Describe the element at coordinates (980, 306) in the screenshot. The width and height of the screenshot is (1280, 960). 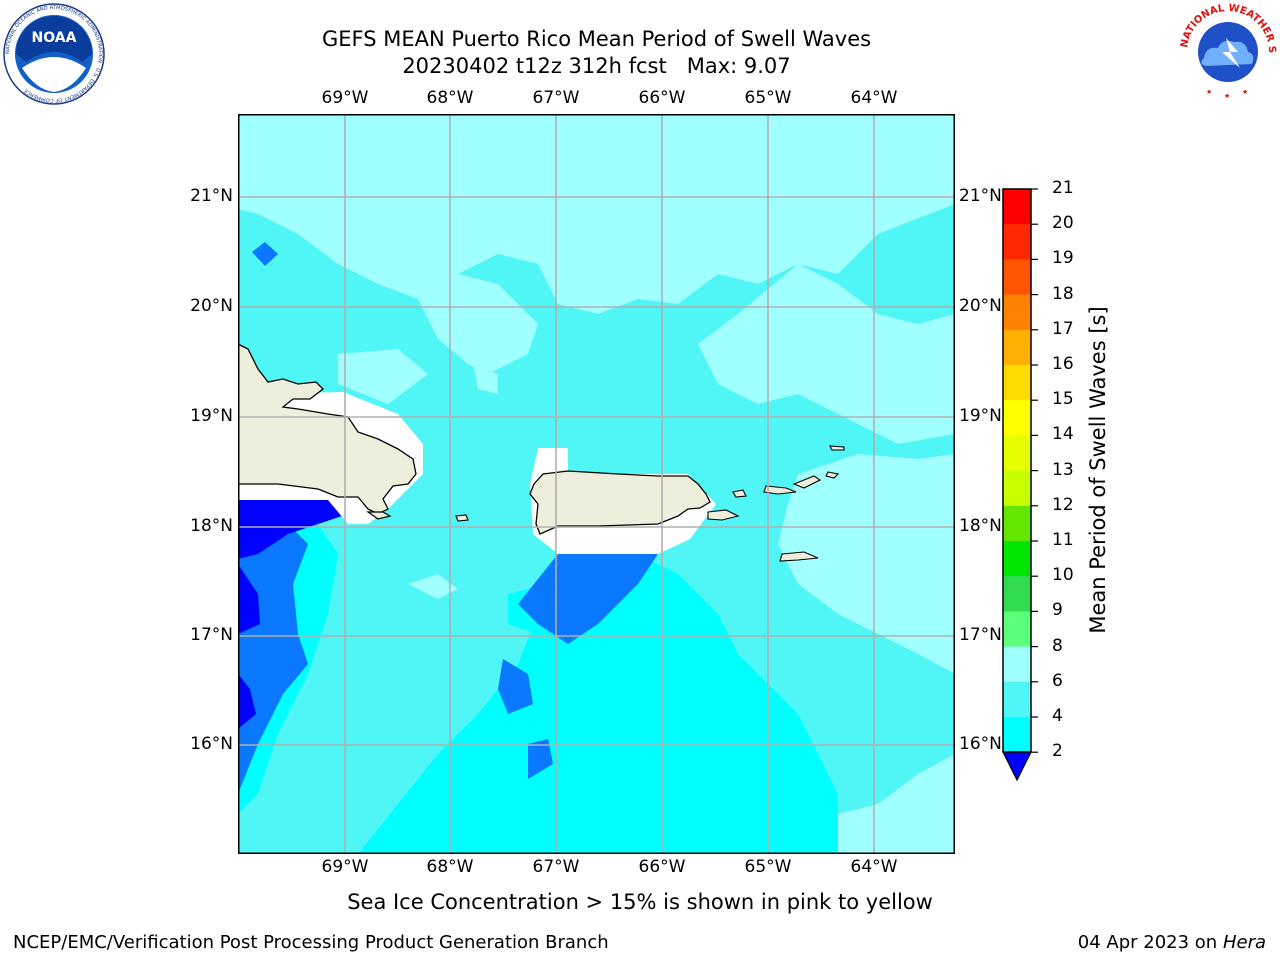
I see `lat-label-right: 20°N` at that location.